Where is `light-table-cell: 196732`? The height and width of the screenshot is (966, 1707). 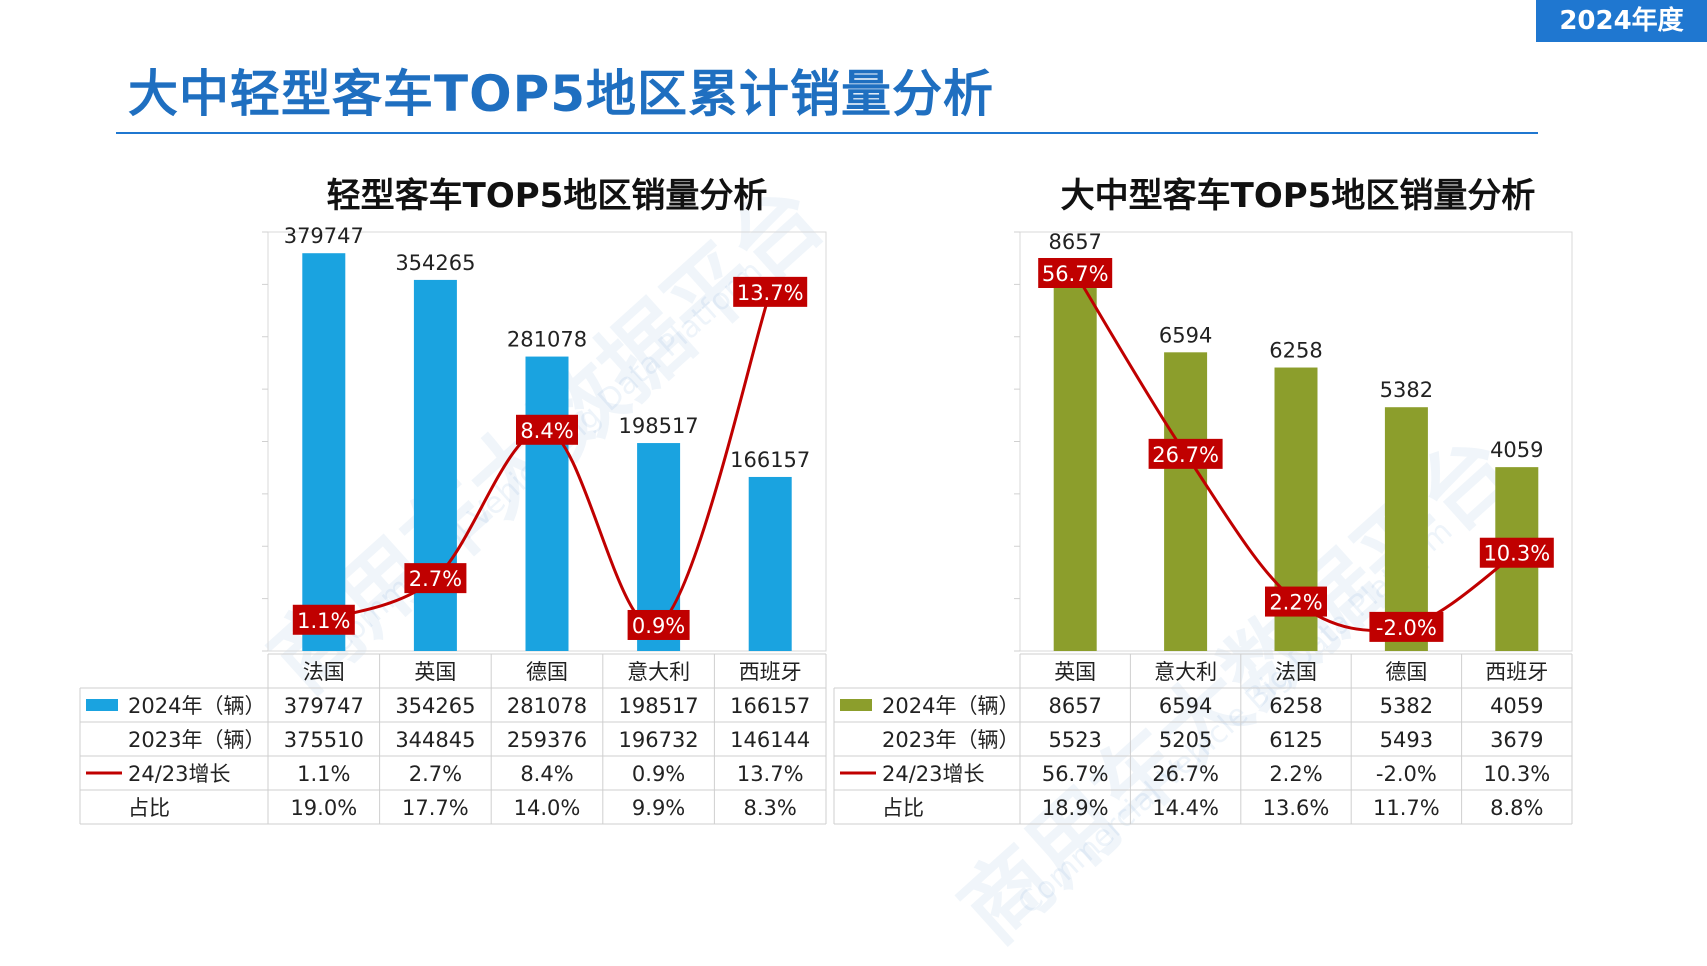 light-table-cell: 196732 is located at coordinates (659, 740).